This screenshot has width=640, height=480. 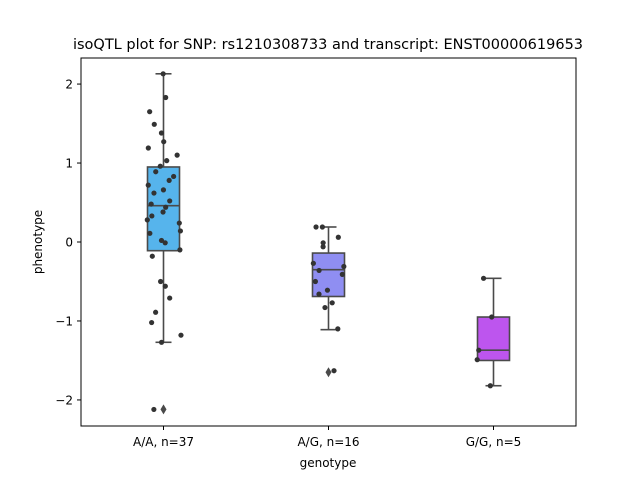 I want to click on x-tick-label: G/G, n=5, so click(x=494, y=442).